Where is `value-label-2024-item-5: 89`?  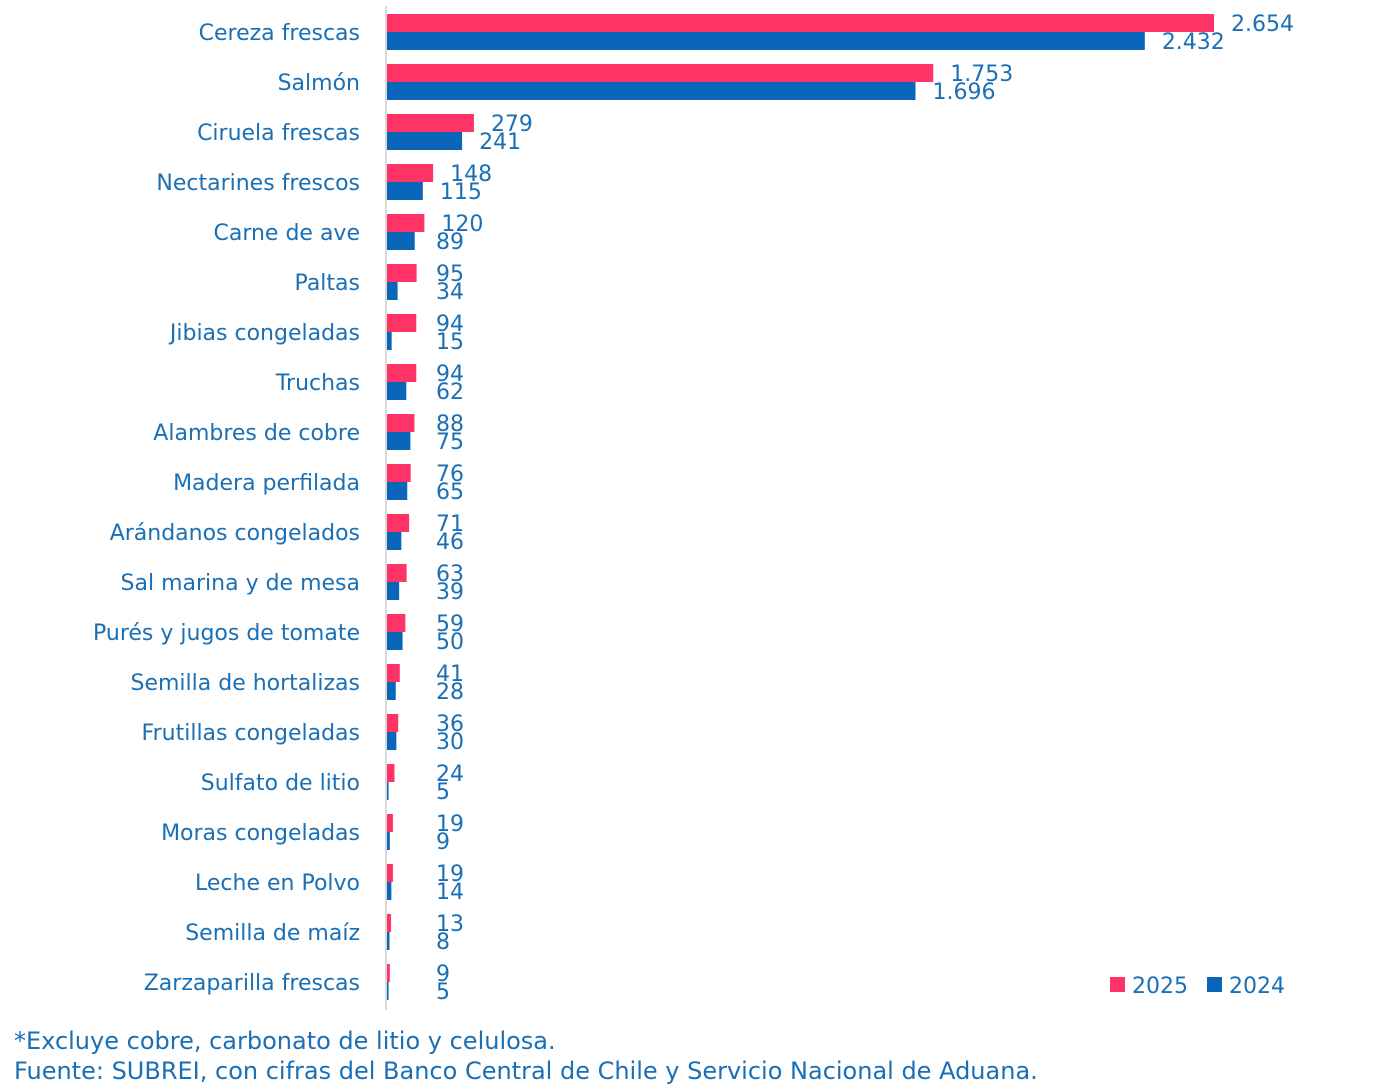
value-label-2024-item-5: 89 is located at coordinates (450, 242).